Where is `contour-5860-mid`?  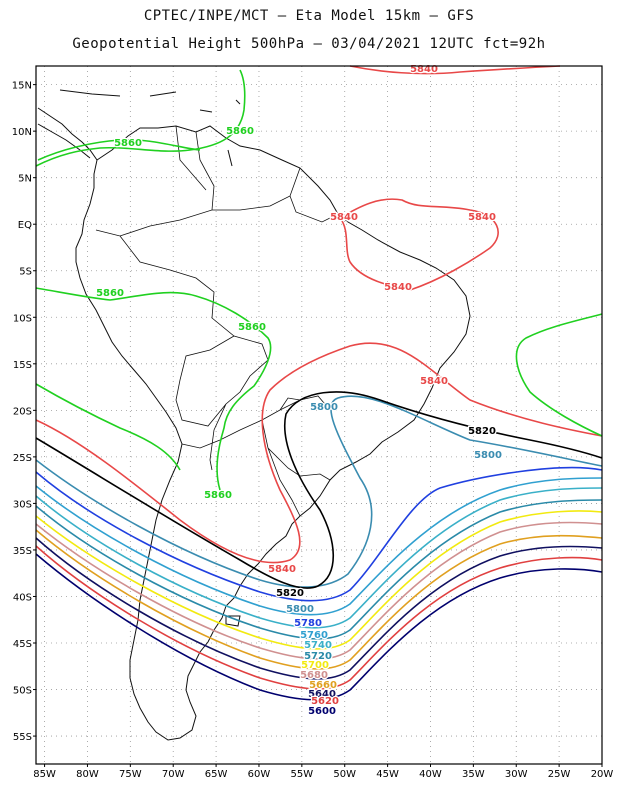 contour-5860-mid is located at coordinates (153, 389).